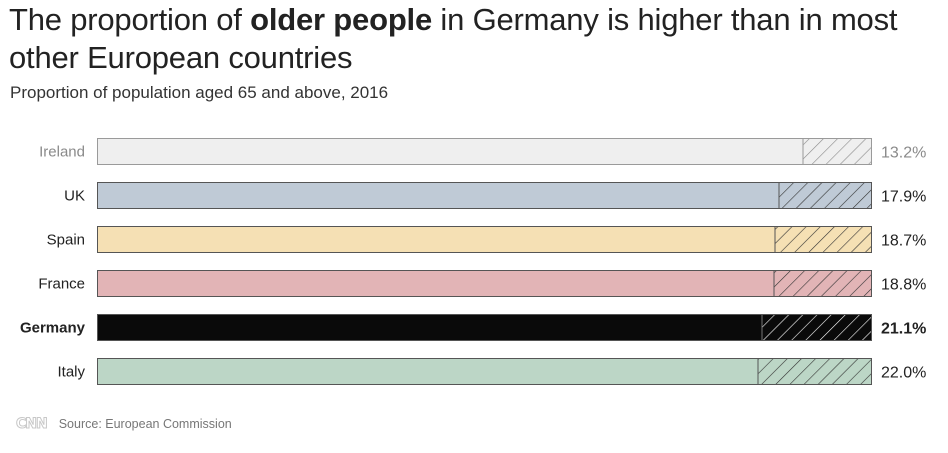  What do you see at coordinates (837, 151) in the screenshot?
I see `bar-value-ireland` at bounding box center [837, 151].